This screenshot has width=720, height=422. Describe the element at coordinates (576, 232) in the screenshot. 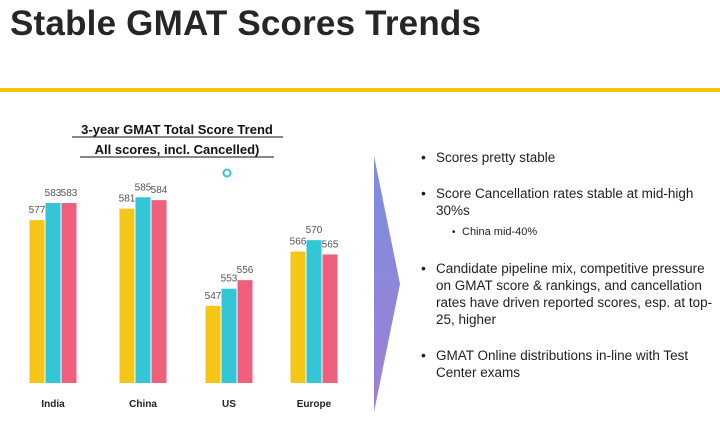

I see `sub-bullet-china: China mid-40%` at that location.